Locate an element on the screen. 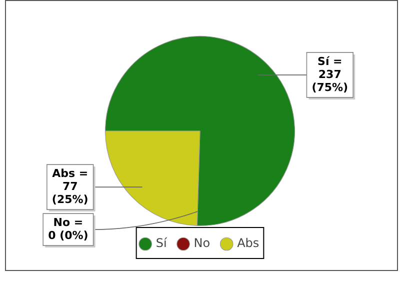  legend-label: Sí is located at coordinates (162, 243).